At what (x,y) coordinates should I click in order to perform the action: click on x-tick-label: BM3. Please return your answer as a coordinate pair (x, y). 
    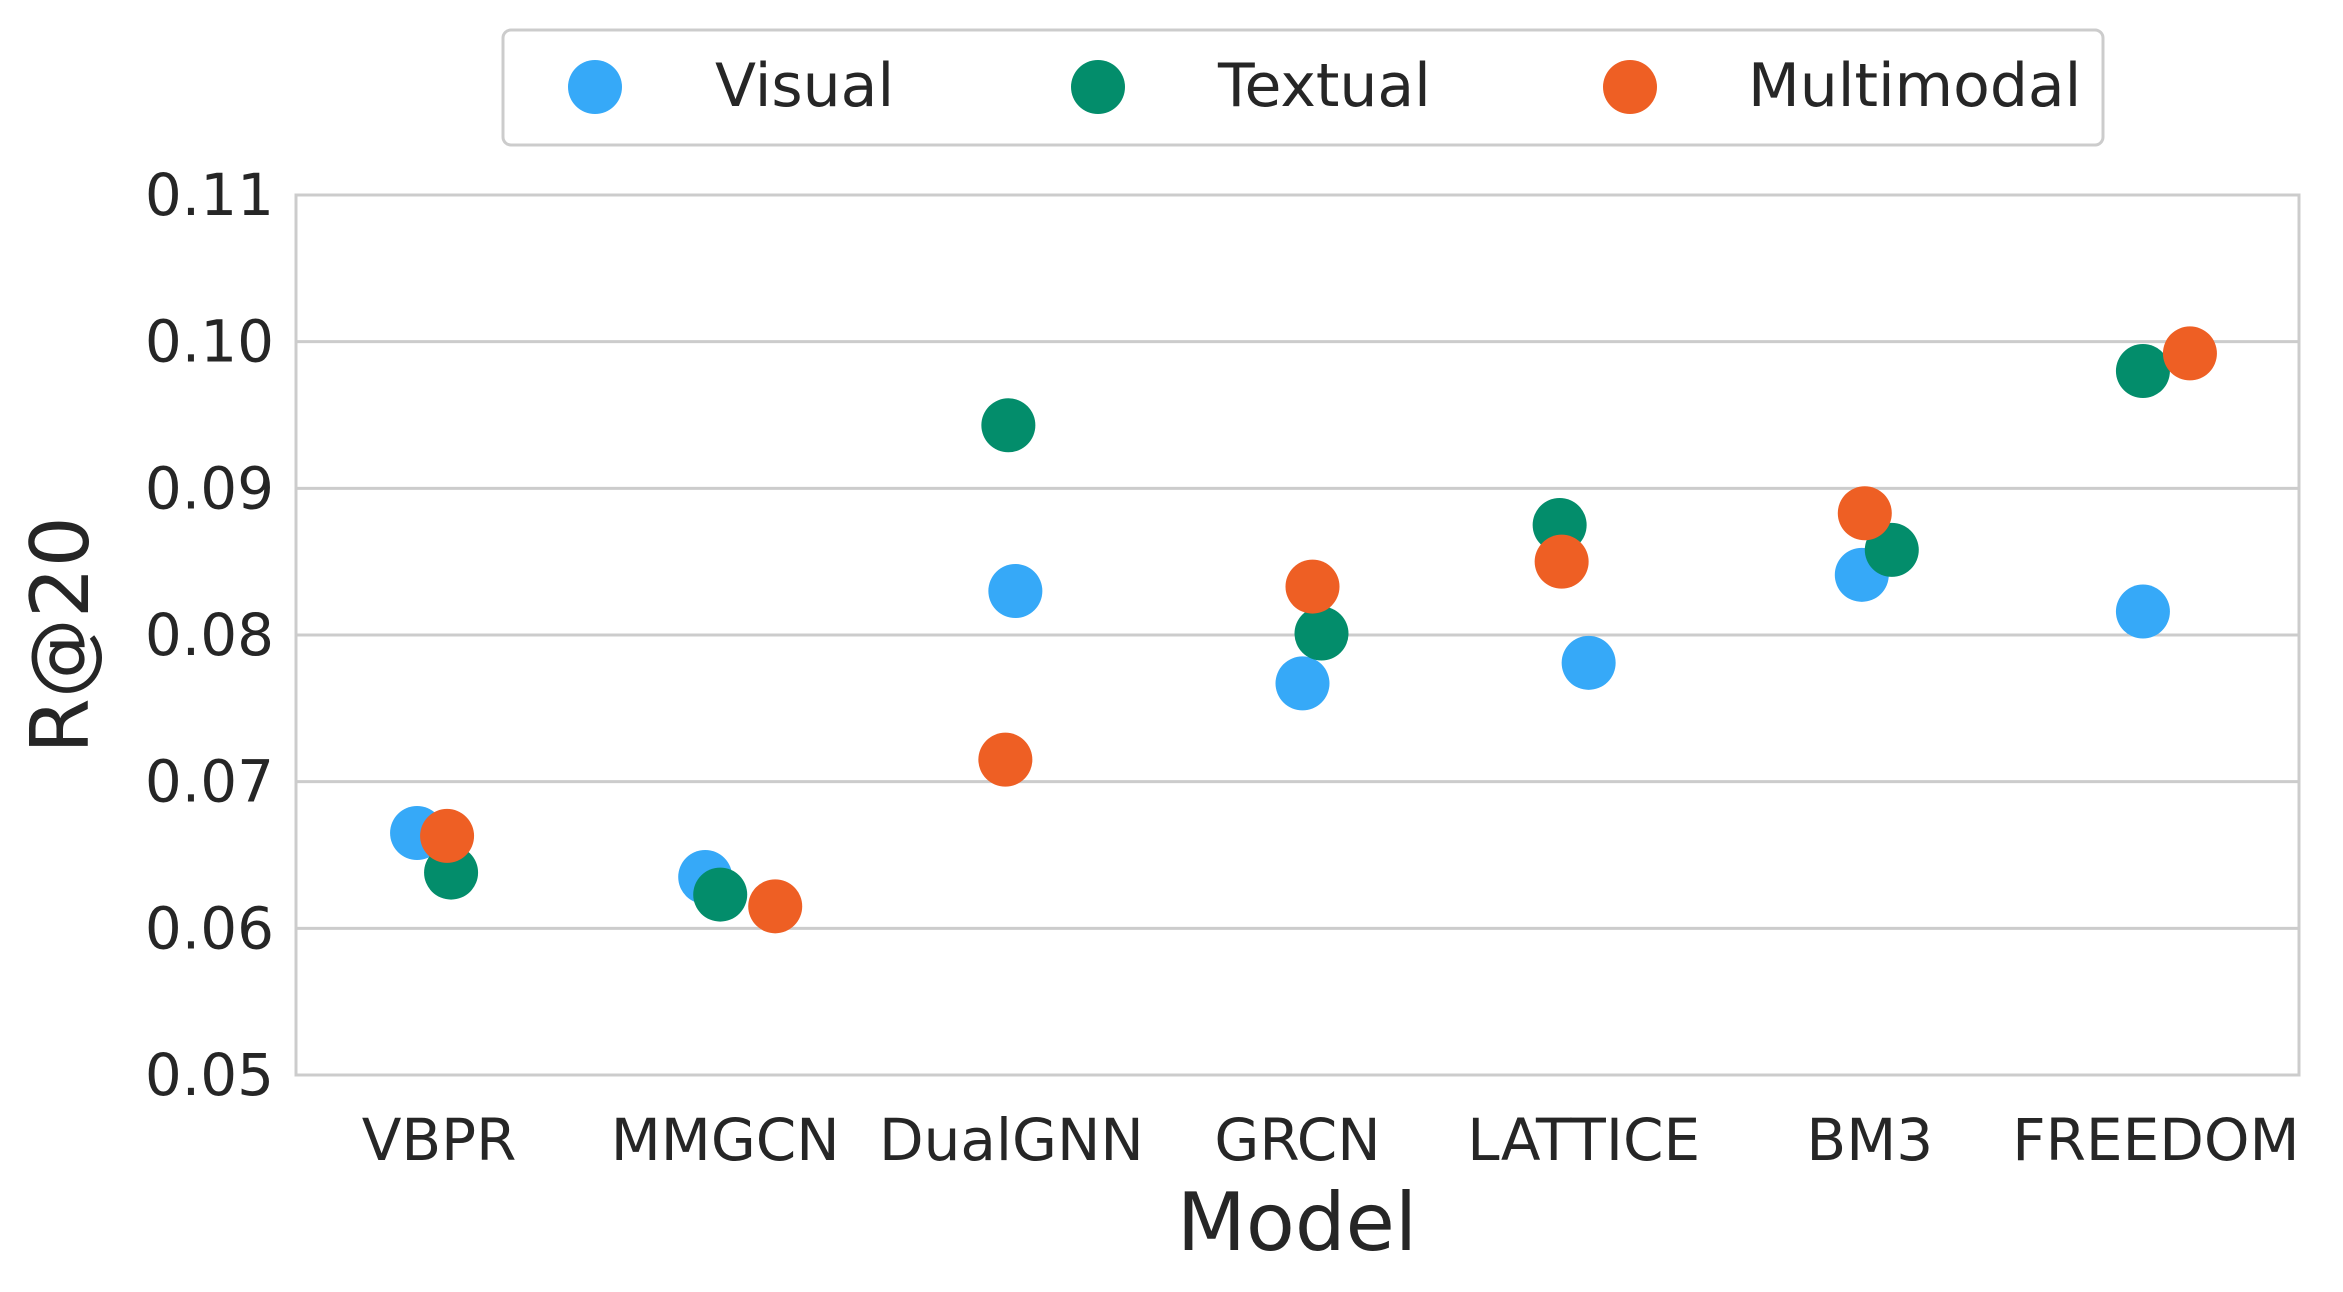
    Looking at the image, I should click on (1869, 1140).